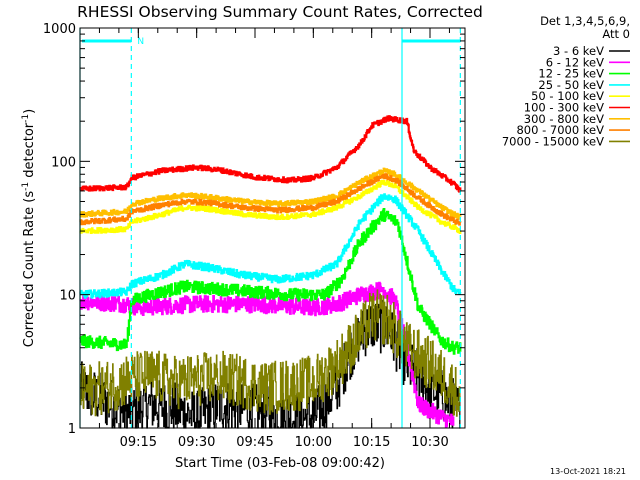  I want to click on legend-label: 7000 - 15000 keV, so click(553, 141).